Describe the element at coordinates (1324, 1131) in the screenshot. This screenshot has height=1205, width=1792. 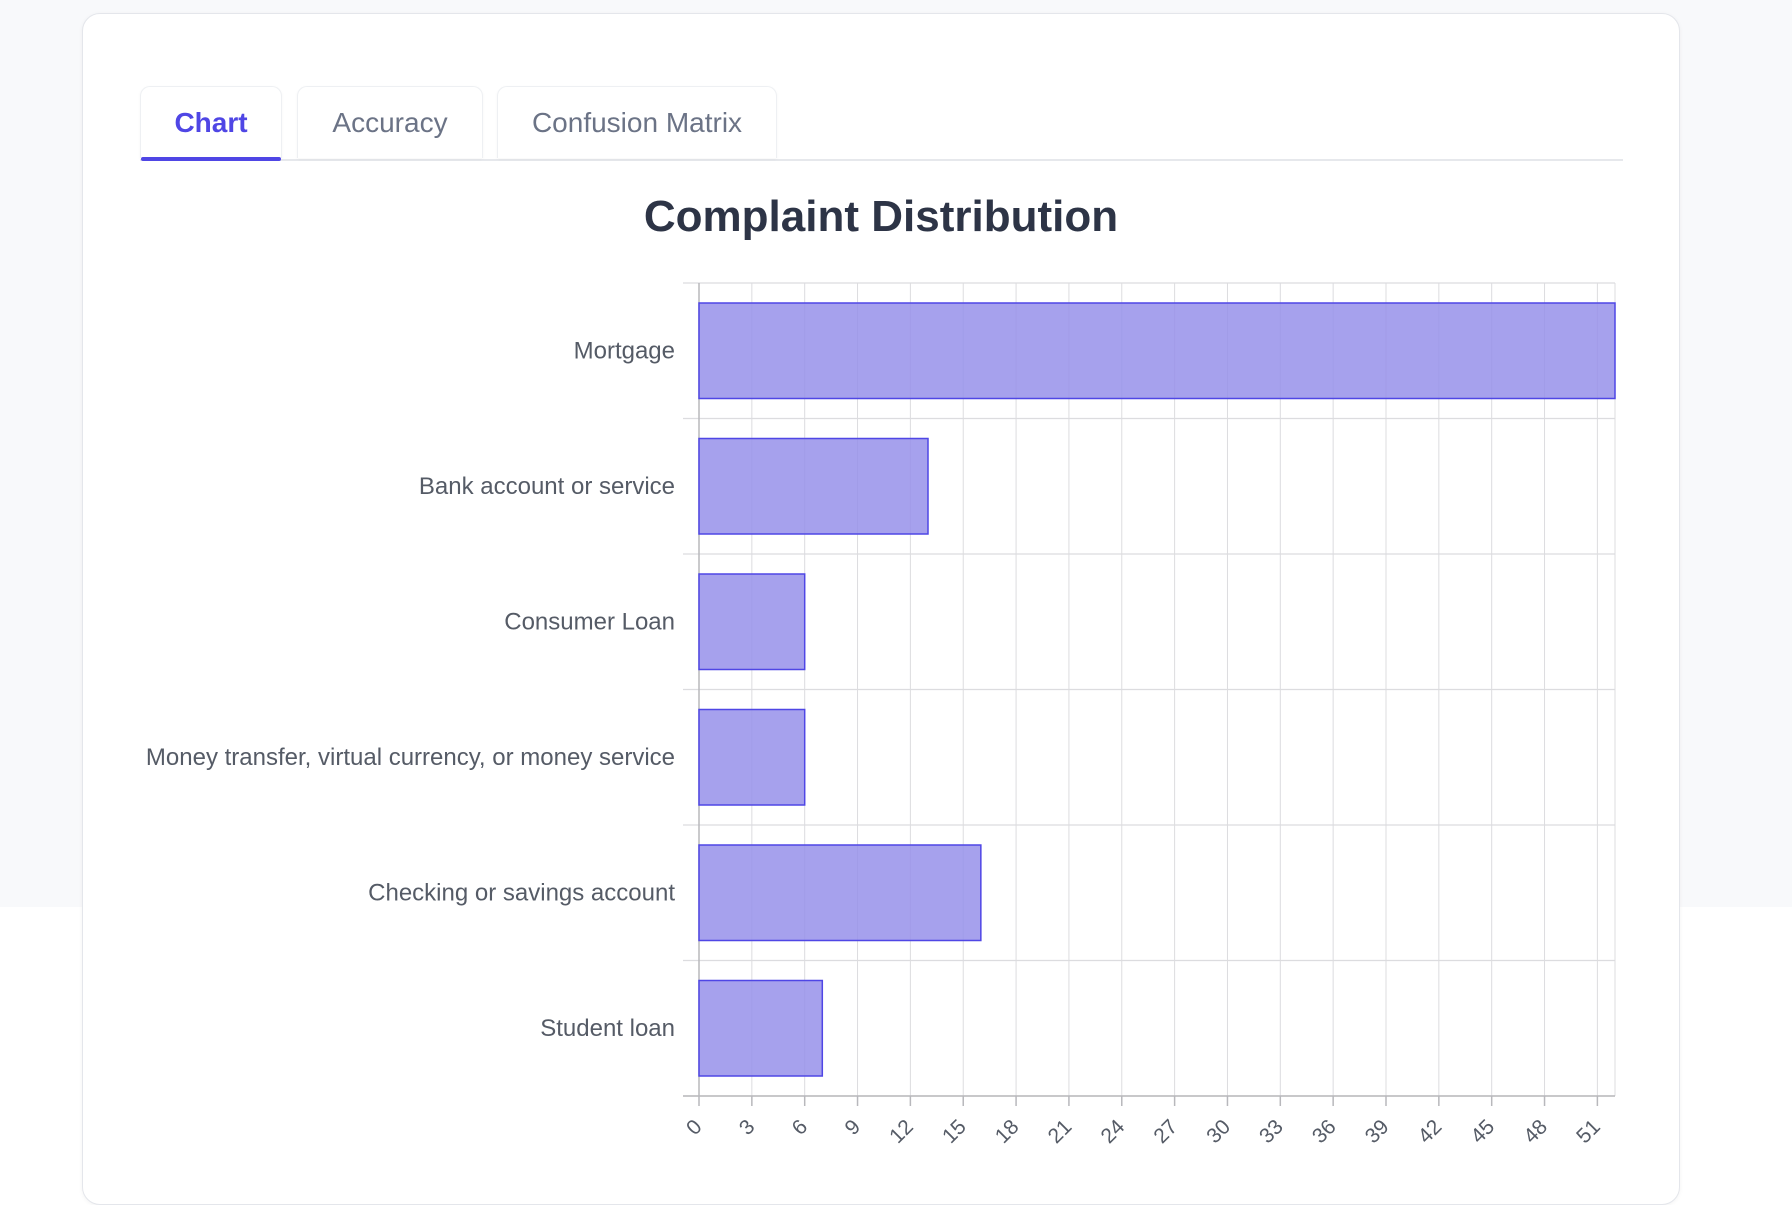
I see `x-tick-label: 36` at that location.